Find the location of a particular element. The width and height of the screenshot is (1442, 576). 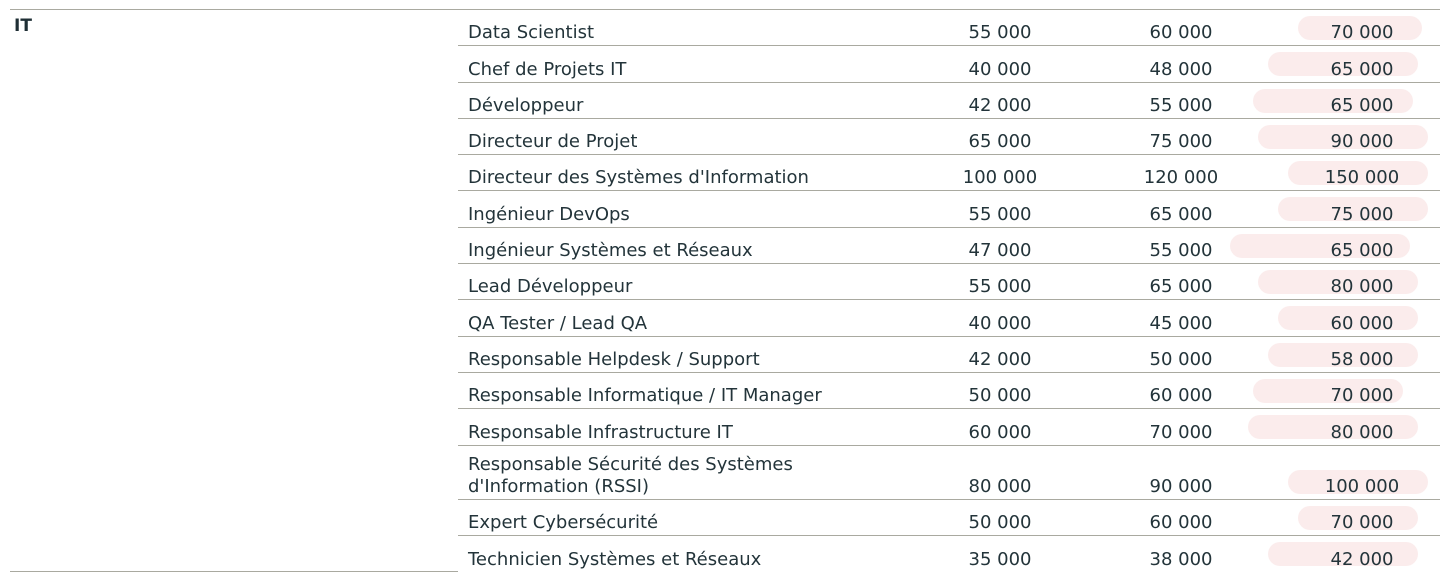

salary-mid: 120 000 is located at coordinates (1181, 178).